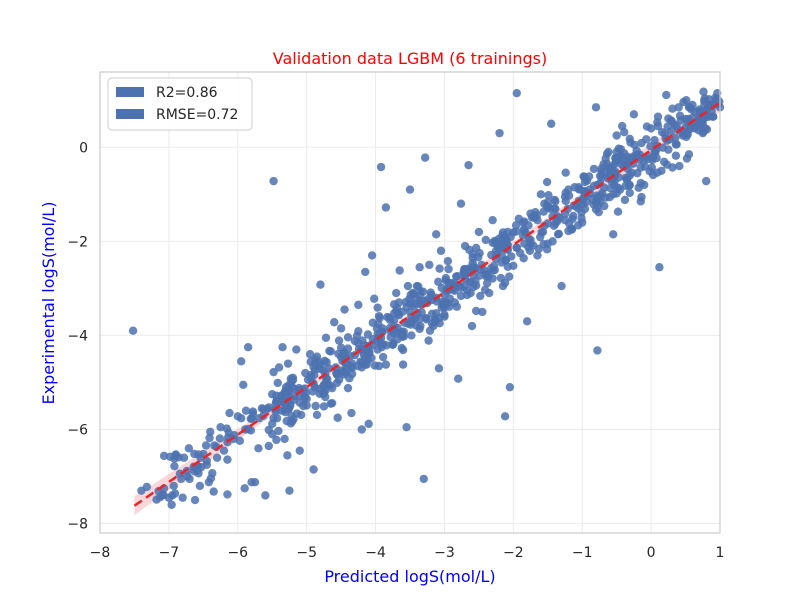  I want to click on x-tick-label: −1, so click(582, 553).